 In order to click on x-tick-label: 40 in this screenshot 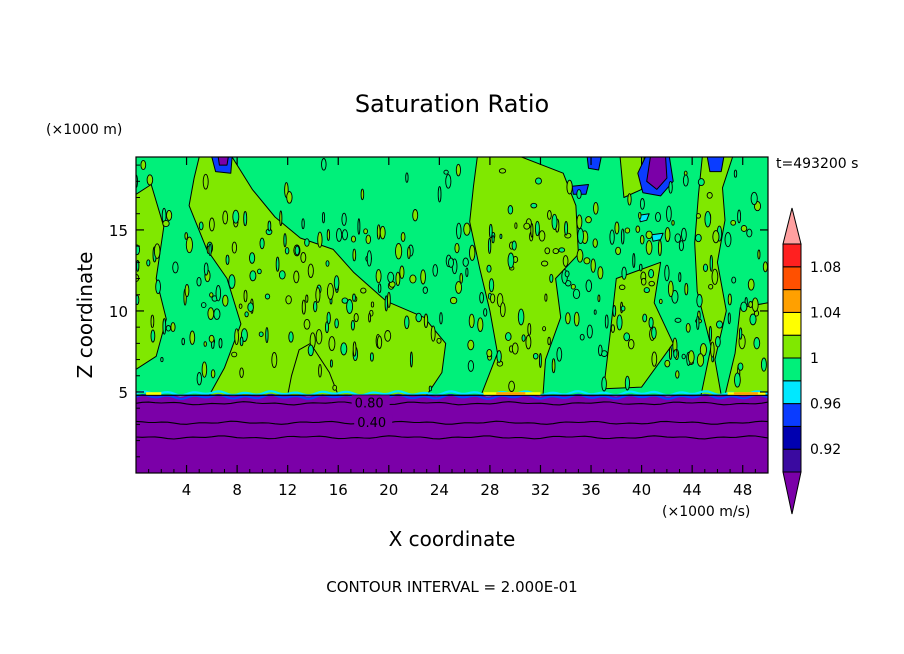, I will do `click(641, 490)`.